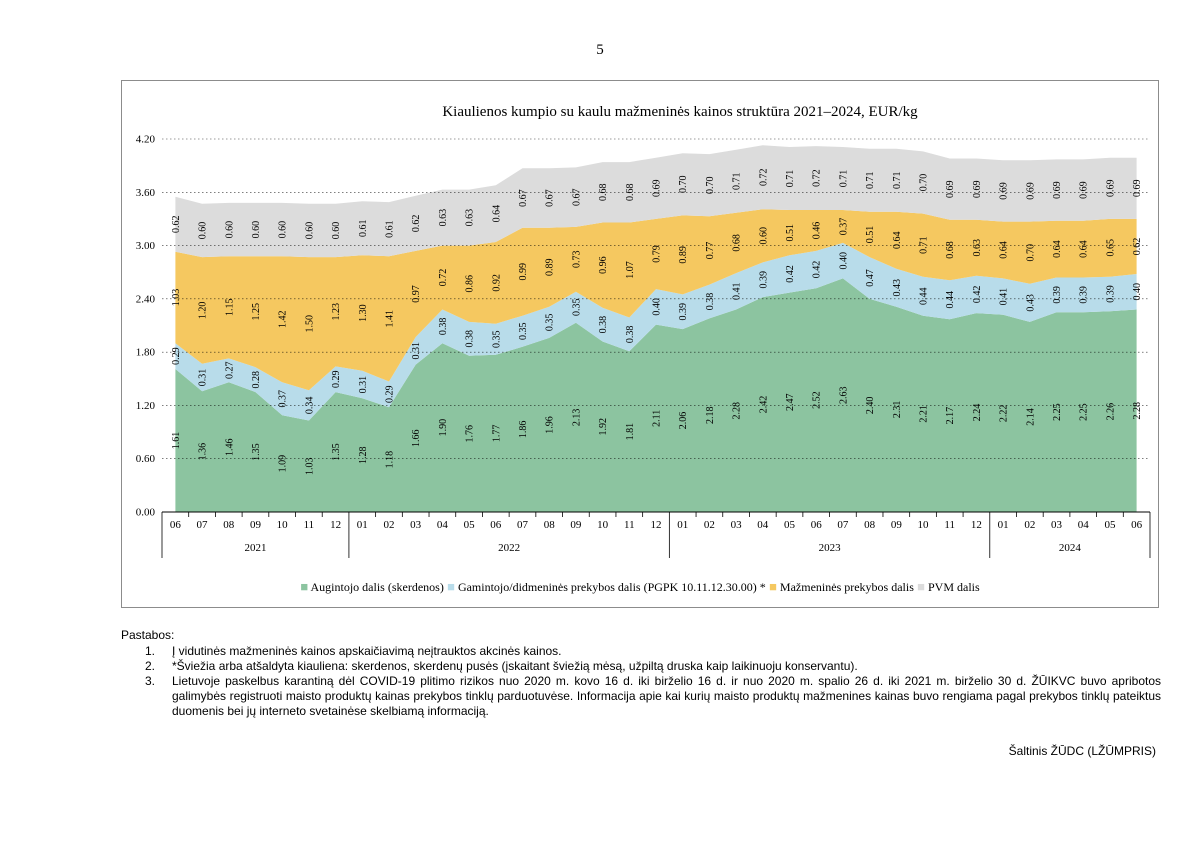 The width and height of the screenshot is (1200, 849). I want to click on data-label: 1.18, so click(390, 460).